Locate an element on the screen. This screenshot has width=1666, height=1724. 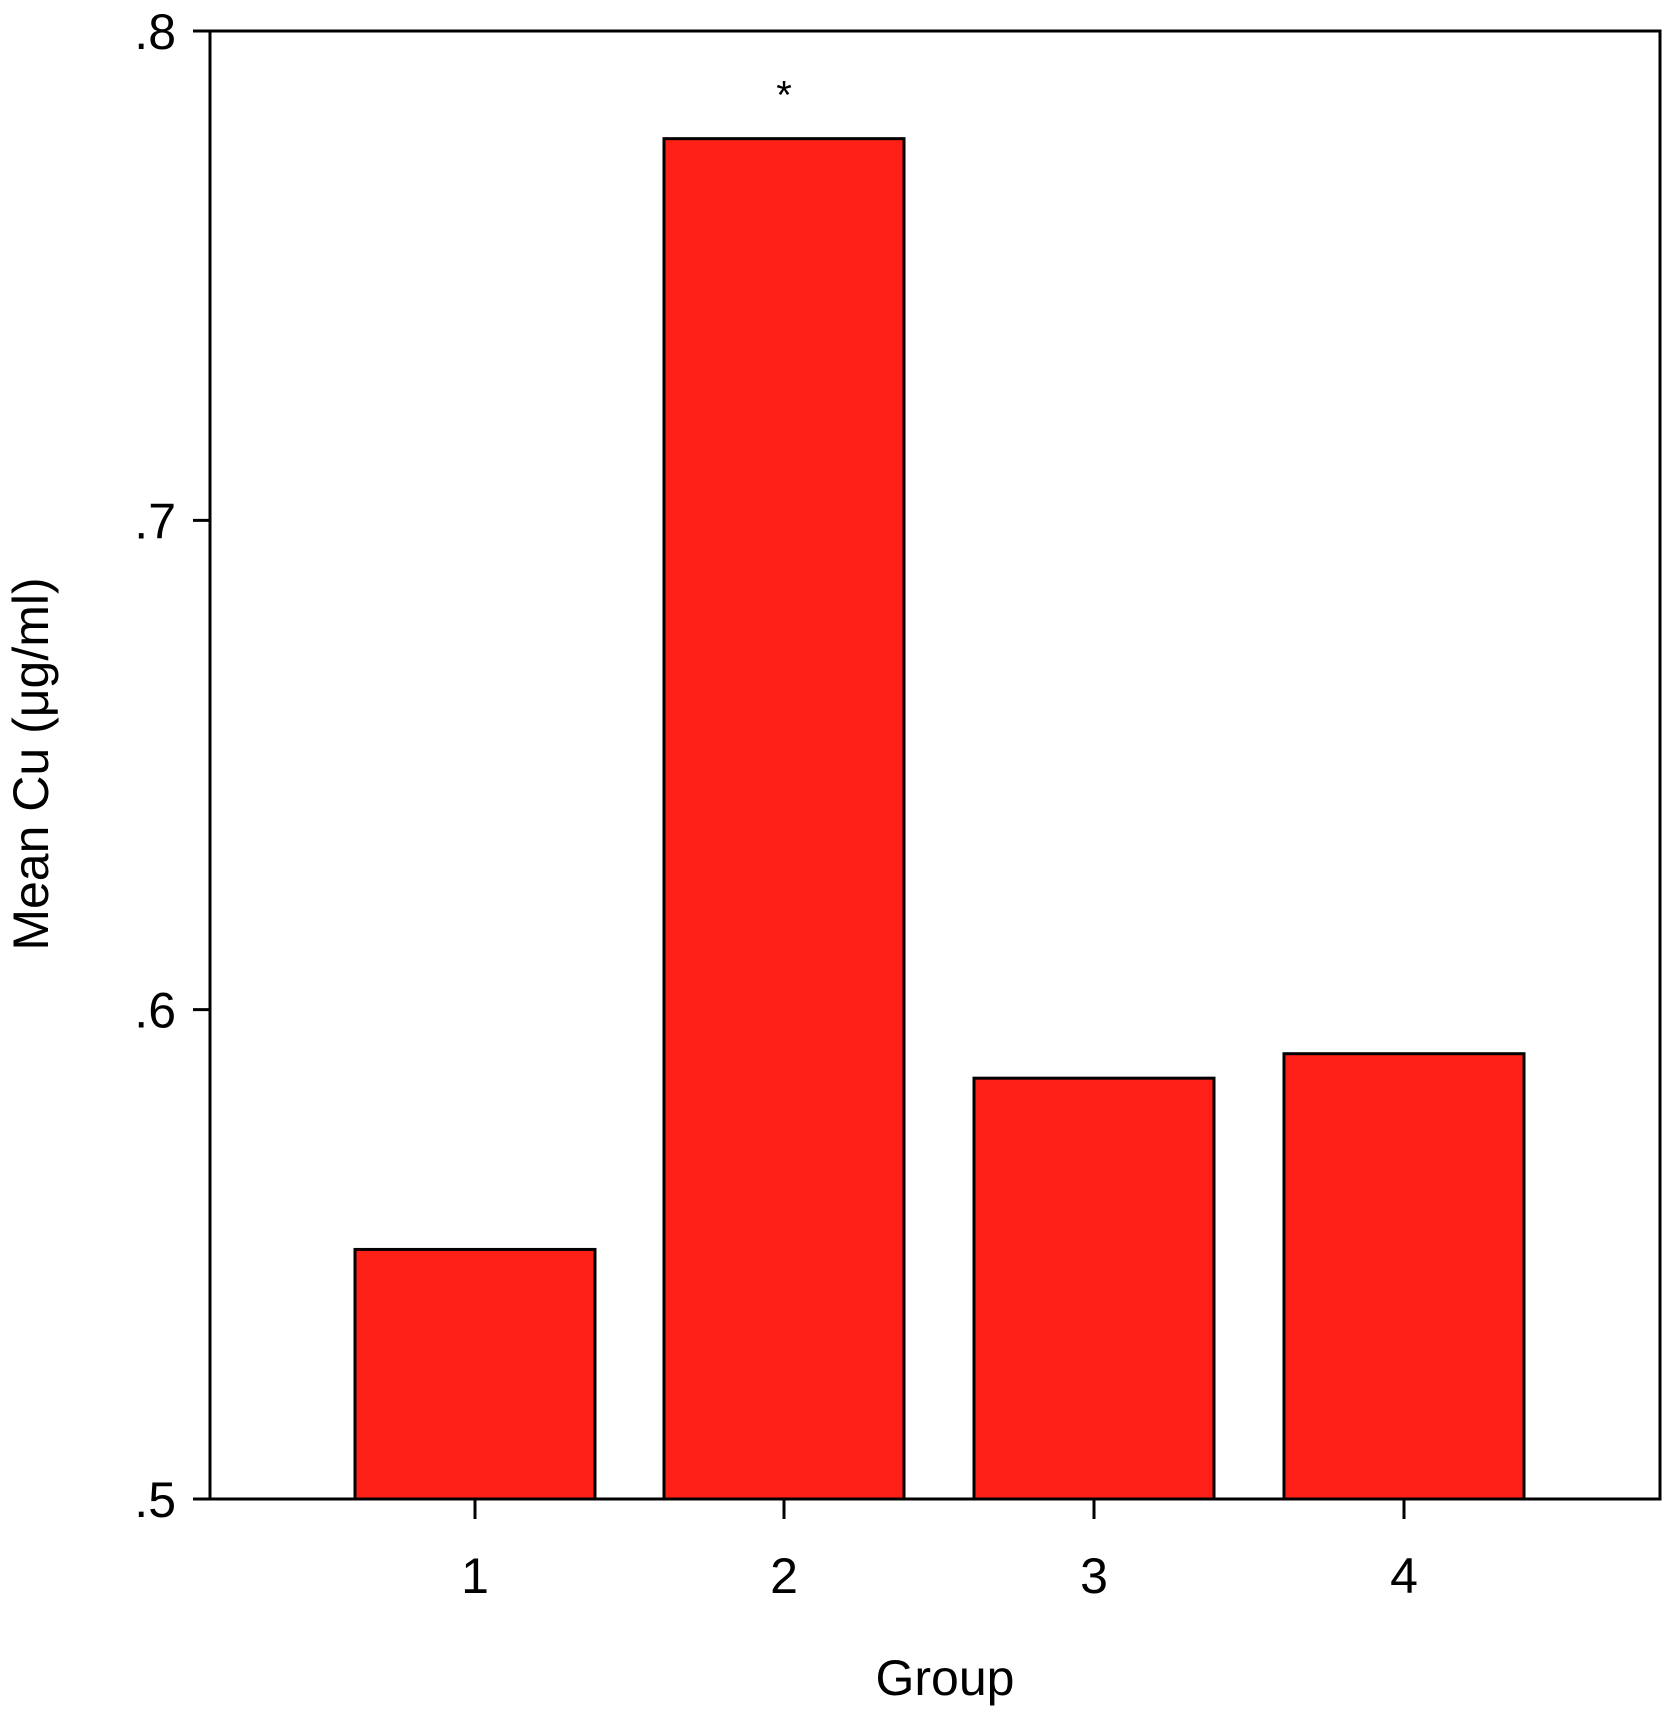
significance-marker: * is located at coordinates (784, 96).